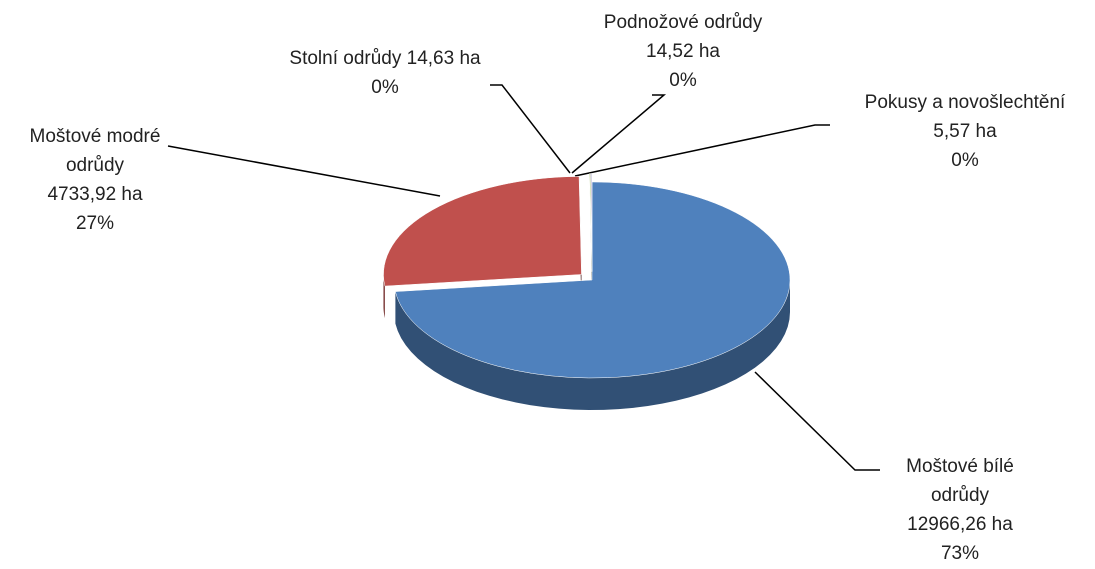  I want to click on value-label: 5,57 ha, so click(965, 131).